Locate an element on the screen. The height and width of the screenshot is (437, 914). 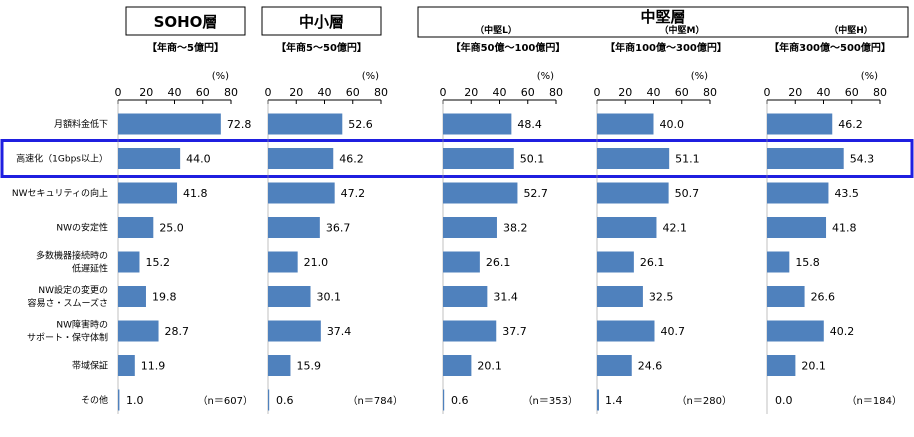
data-label: 52.7 is located at coordinates (535, 193).